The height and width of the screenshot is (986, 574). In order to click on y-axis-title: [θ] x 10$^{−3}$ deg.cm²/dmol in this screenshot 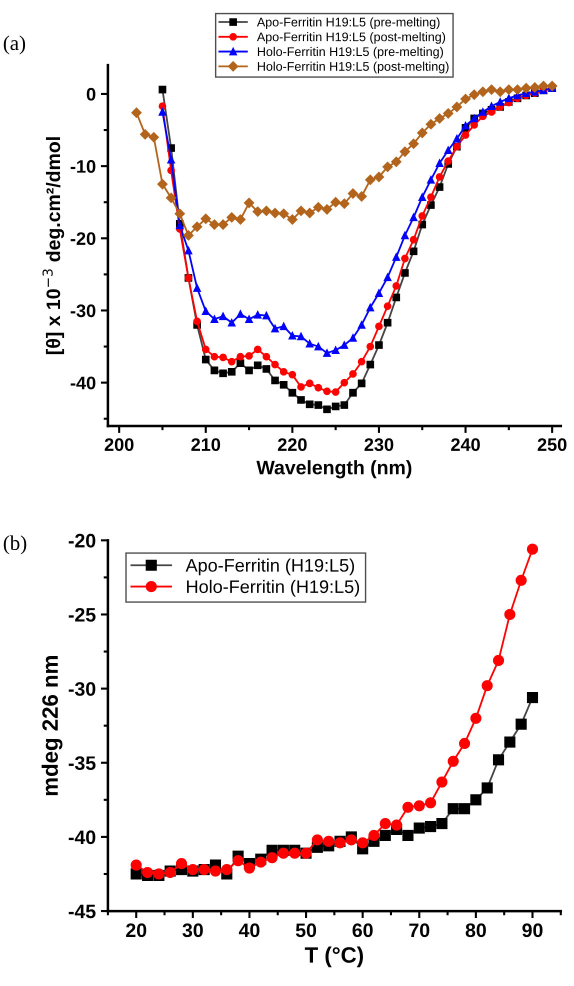, I will do `click(53, 245)`.